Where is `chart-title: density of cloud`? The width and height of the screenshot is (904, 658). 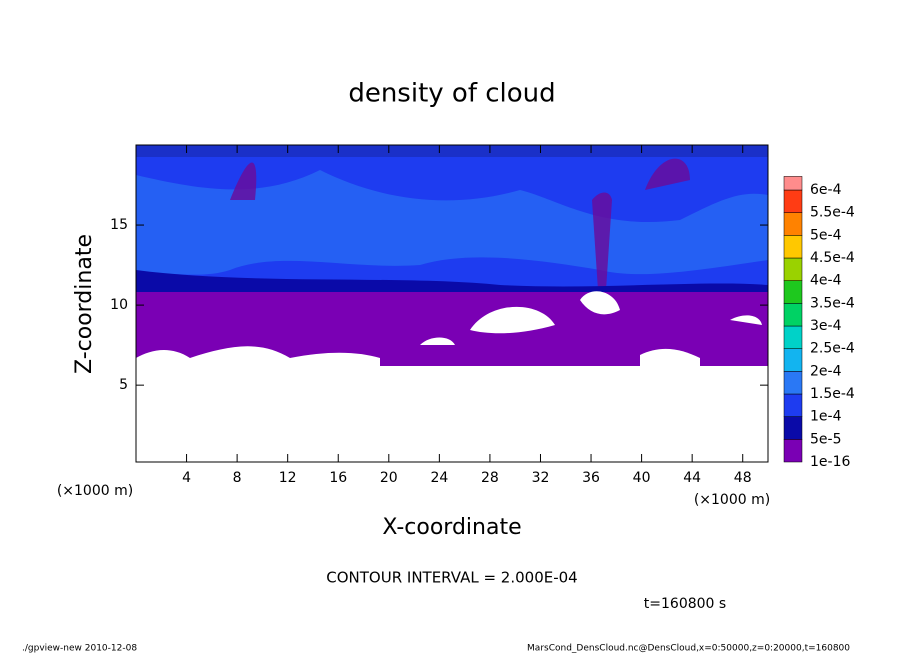 chart-title: density of cloud is located at coordinates (451, 94).